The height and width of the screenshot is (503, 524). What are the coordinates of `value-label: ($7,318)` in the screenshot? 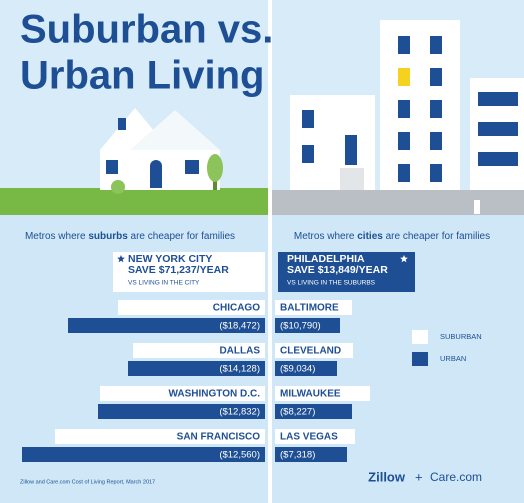 It's located at (297, 455).